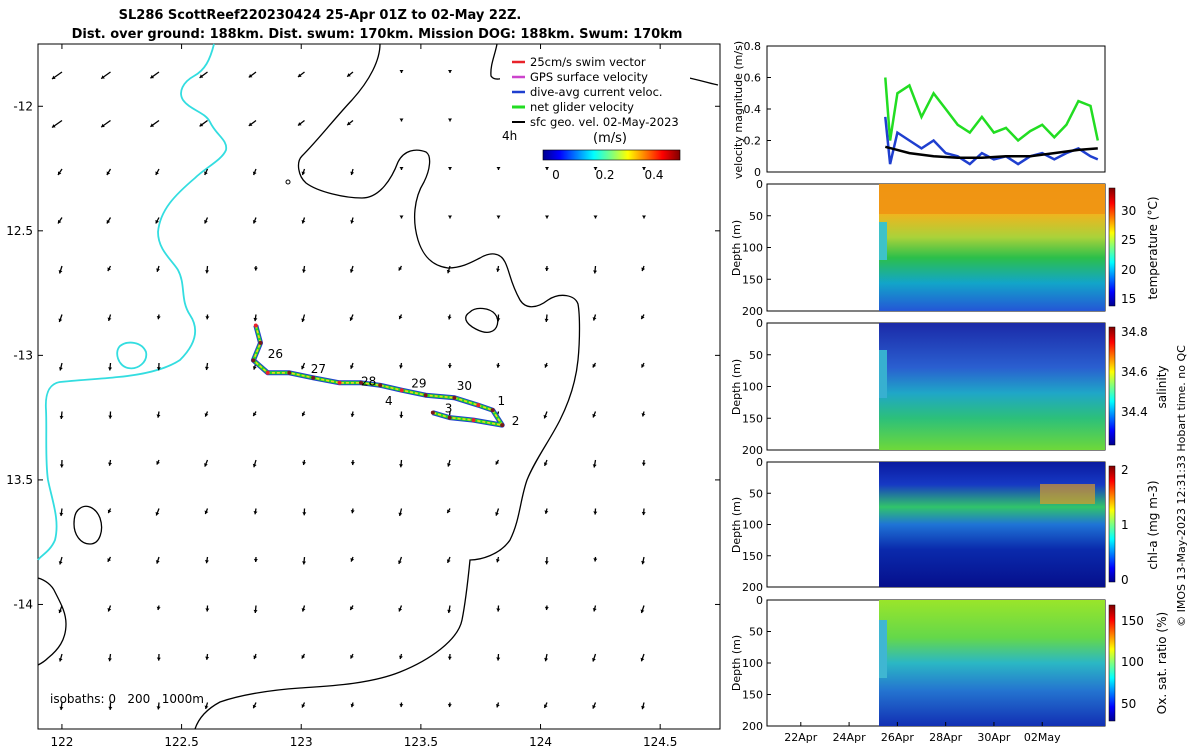  Describe the element at coordinates (883, 649) in the screenshot. I see `oxygen-dip` at that location.